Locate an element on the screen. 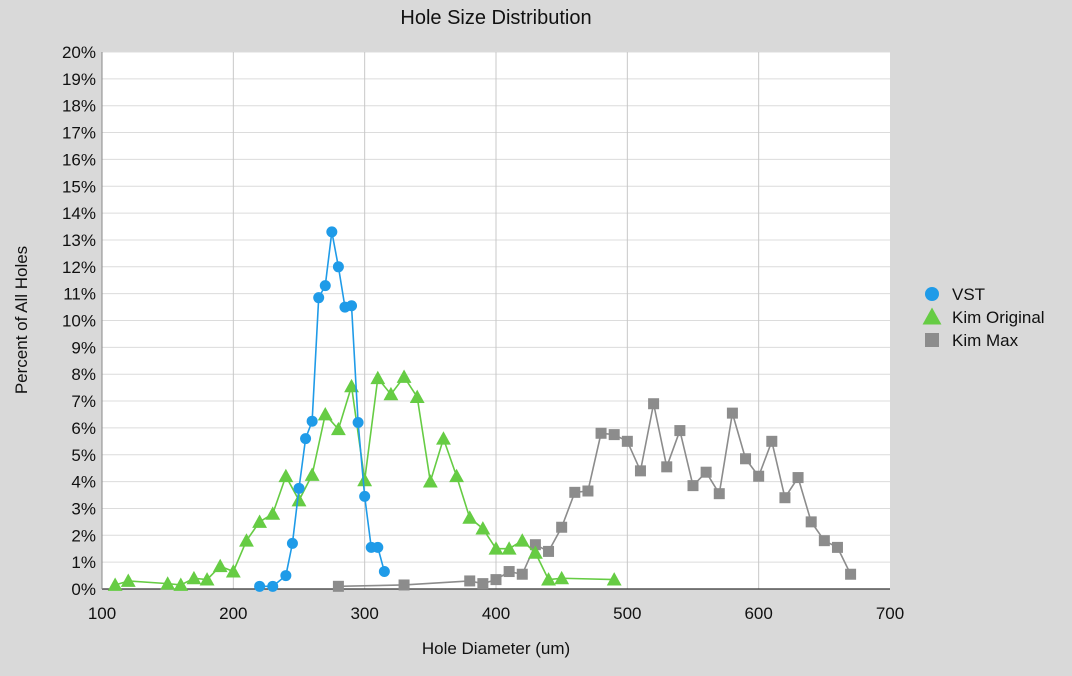 The image size is (1072, 676). series-vst is located at coordinates (322, 409).